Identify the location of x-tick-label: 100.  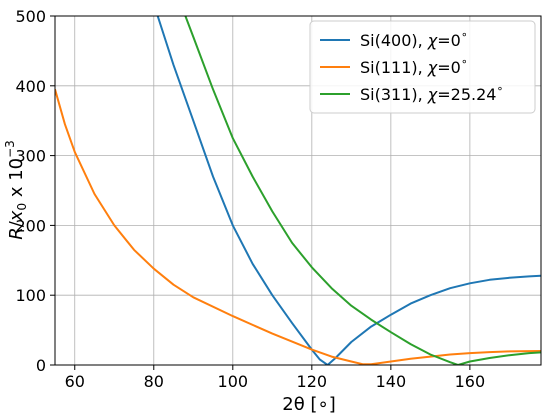
(233, 381).